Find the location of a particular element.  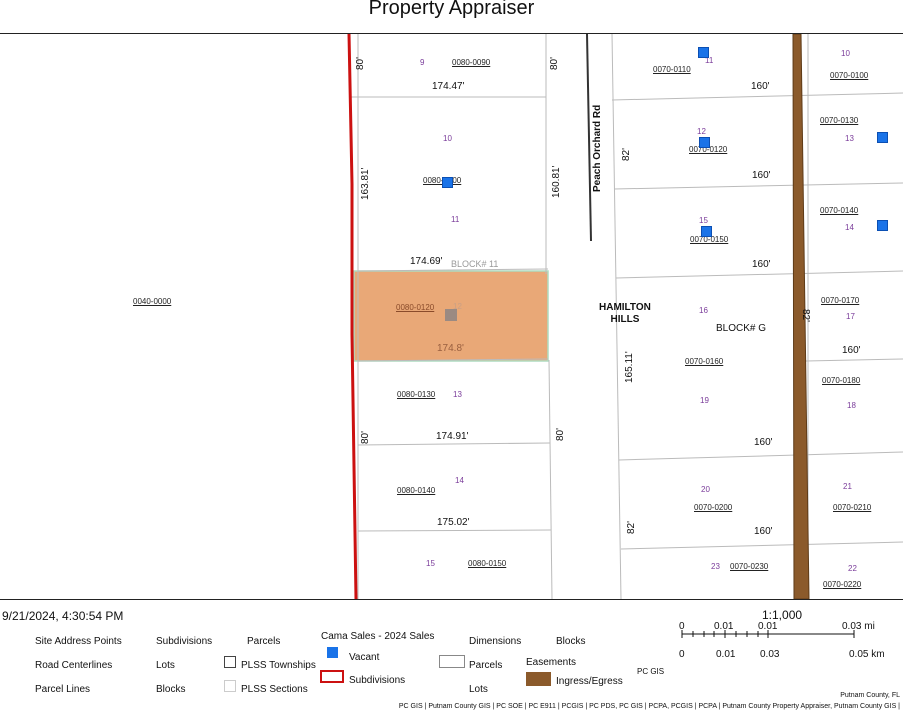

lot-number: 14 is located at coordinates (459, 480).